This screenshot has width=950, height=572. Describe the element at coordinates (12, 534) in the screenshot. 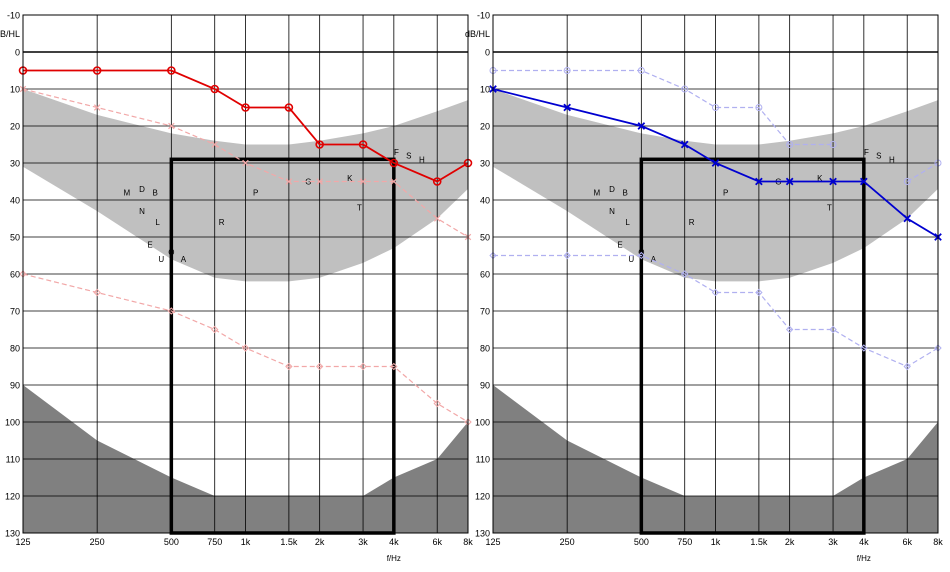

I see `y-tick-label: 130` at that location.